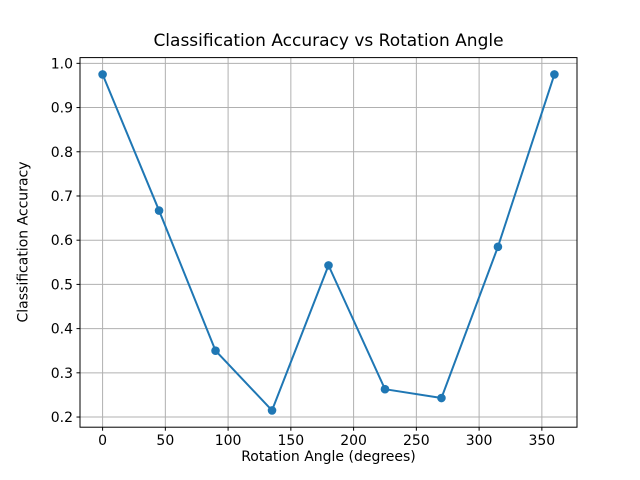 The height and width of the screenshot is (480, 640). Describe the element at coordinates (165, 441) in the screenshot. I see `x-tick-label: 50` at that location.